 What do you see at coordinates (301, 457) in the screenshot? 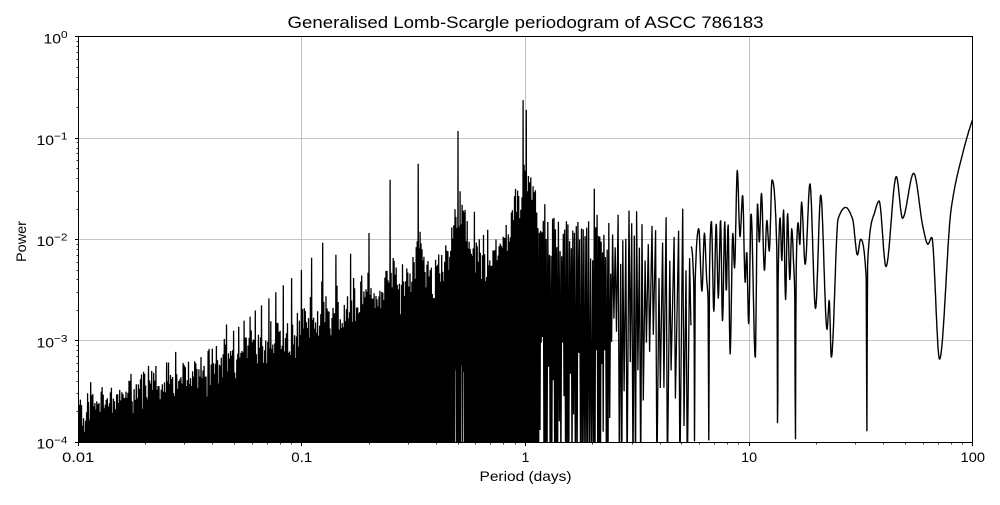
I see `svg-text: 0.1` at bounding box center [301, 457].